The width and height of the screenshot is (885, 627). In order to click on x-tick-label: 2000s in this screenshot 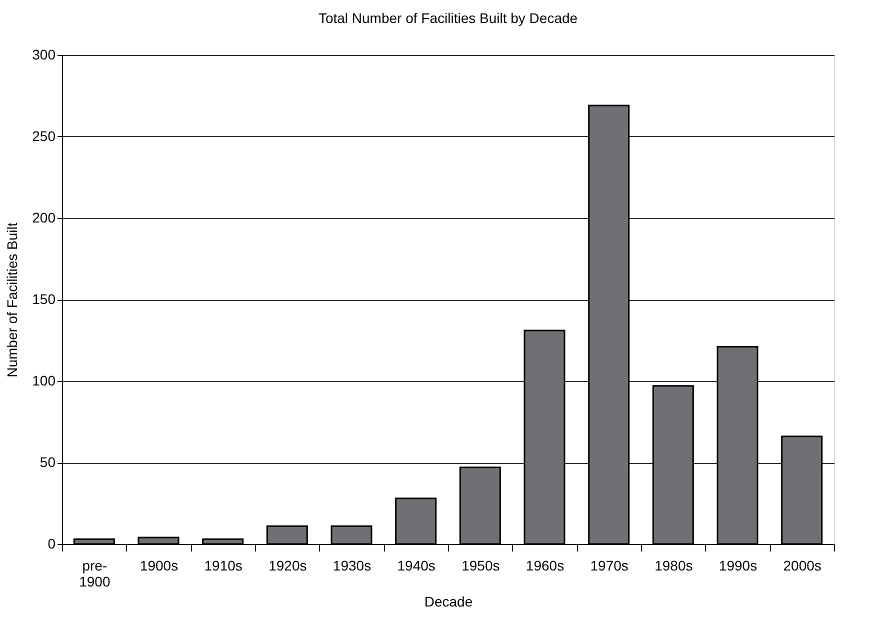, I will do `click(802, 566)`.